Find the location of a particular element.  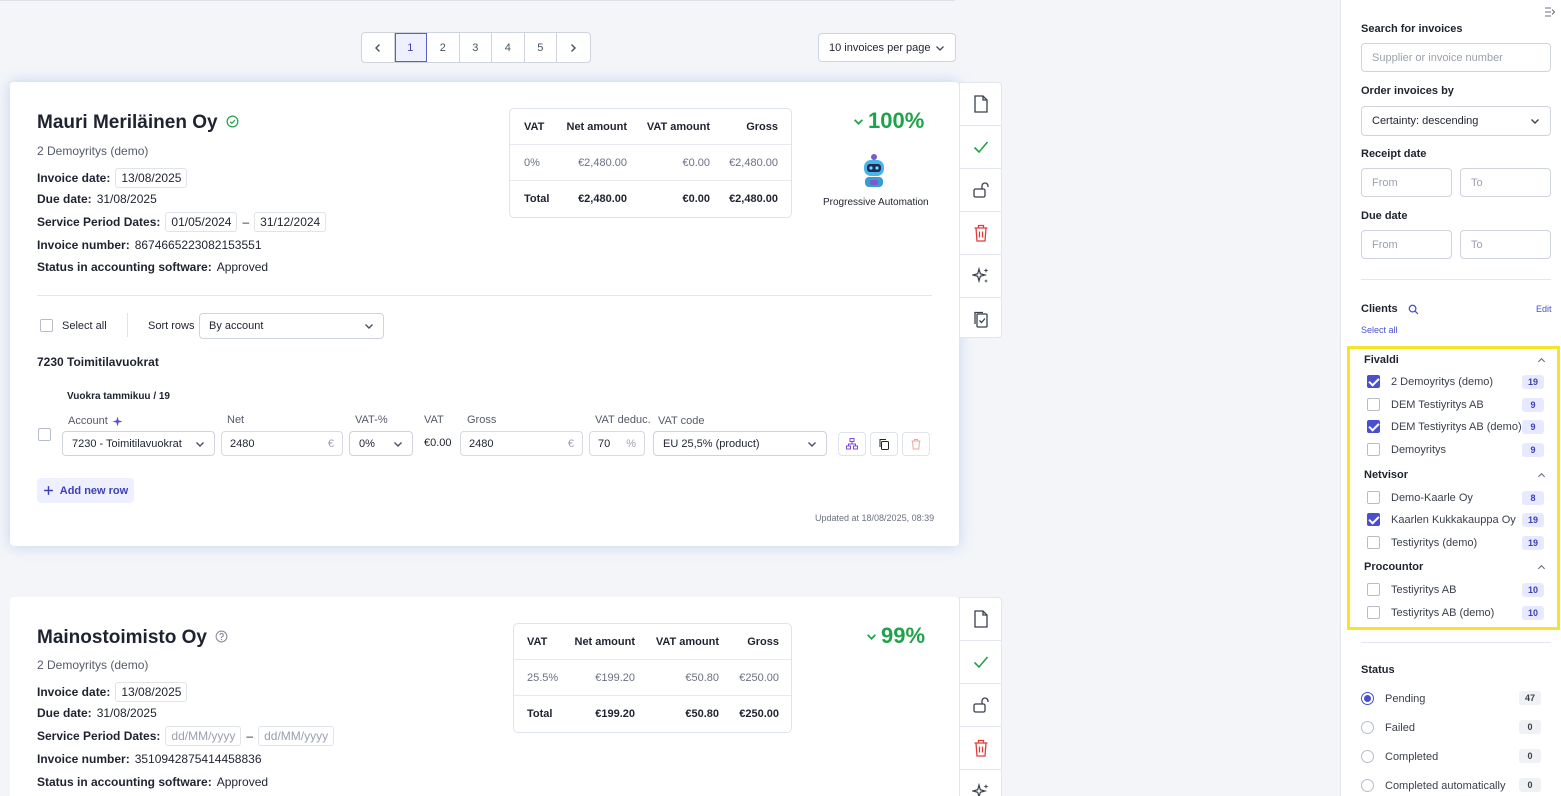

client-item: Testiyritys AB (demo) is located at coordinates (1430, 612).